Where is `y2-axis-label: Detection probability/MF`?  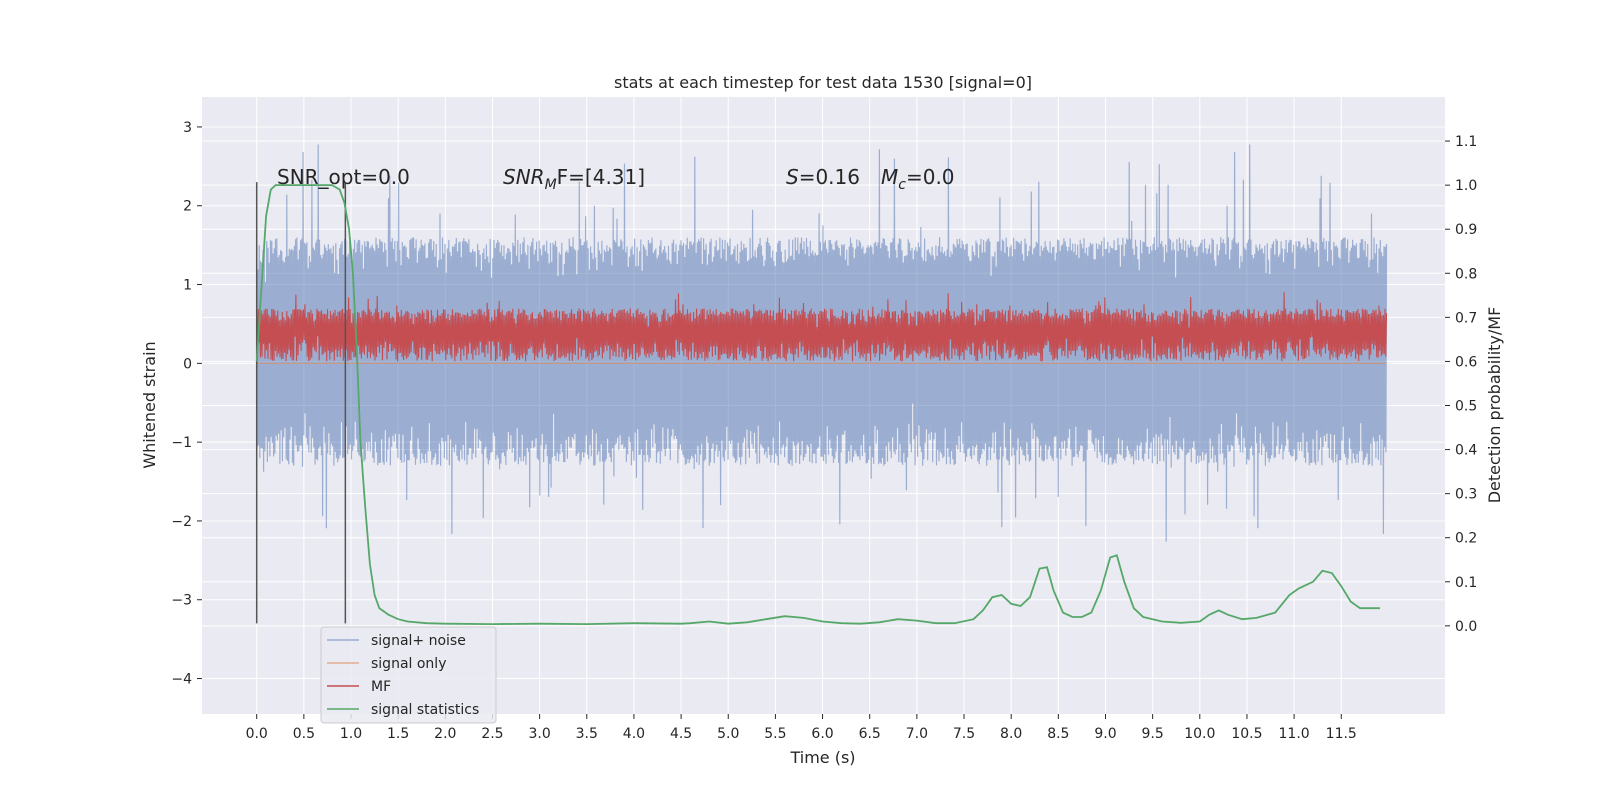
y2-axis-label: Detection probability/MF is located at coordinates (1494, 405).